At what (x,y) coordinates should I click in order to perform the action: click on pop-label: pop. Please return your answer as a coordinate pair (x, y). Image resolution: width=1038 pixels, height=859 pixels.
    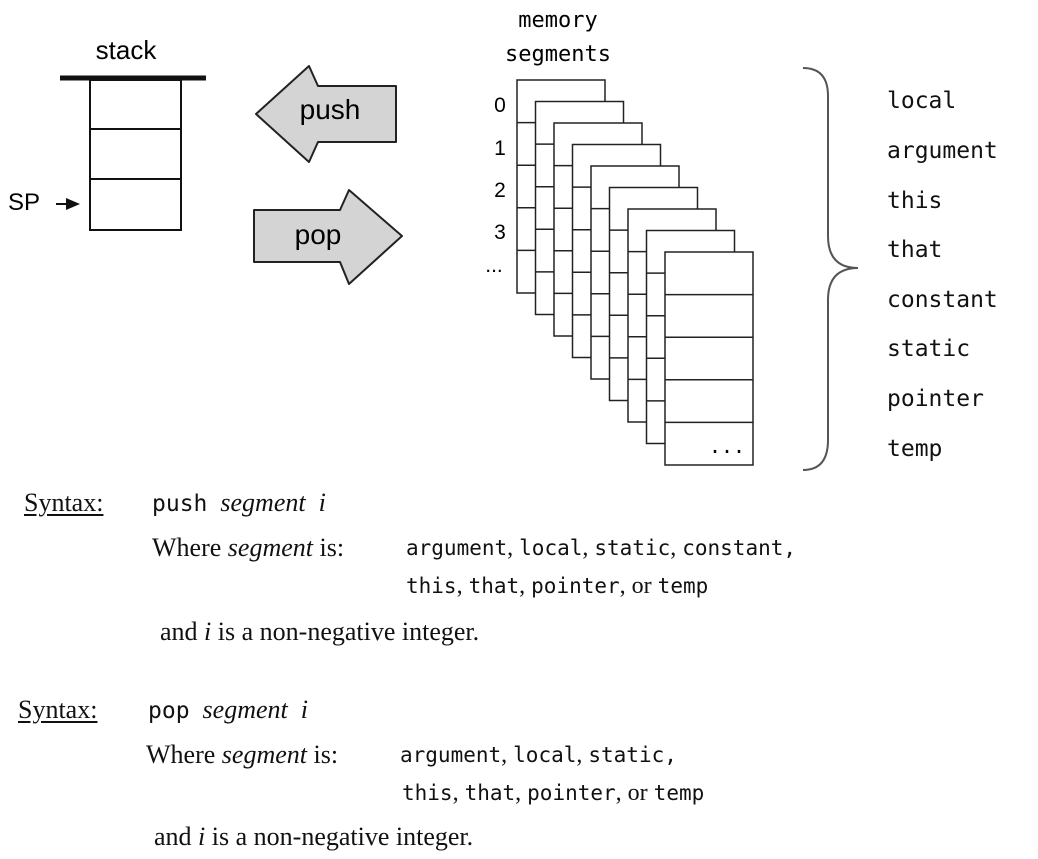
    Looking at the image, I should click on (318, 234).